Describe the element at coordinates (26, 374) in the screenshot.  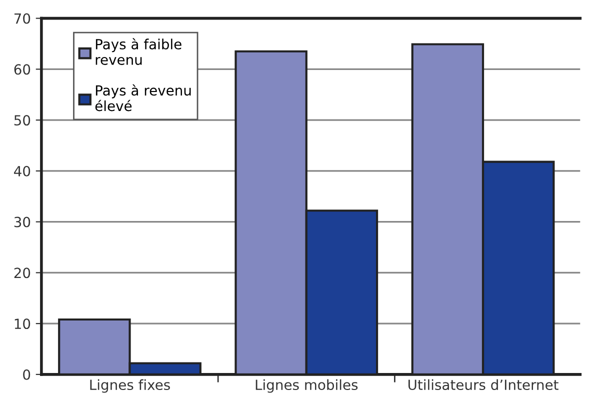
I see `y-tick-label: 0` at that location.